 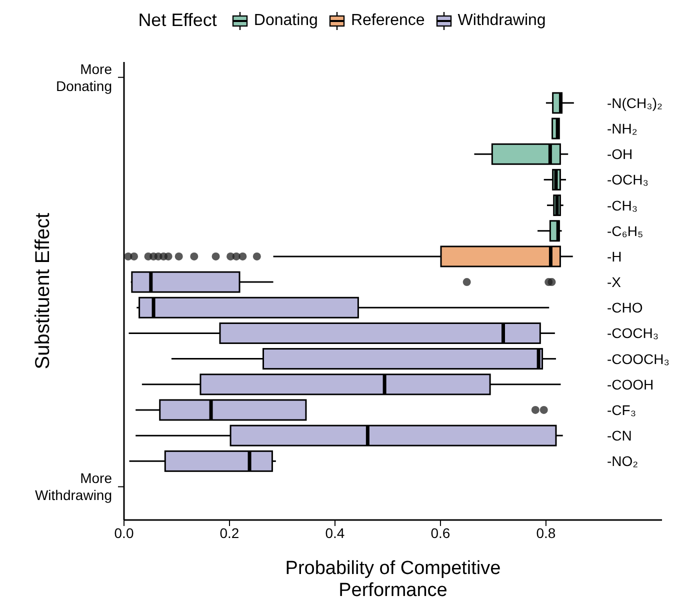 What do you see at coordinates (73, 487) in the screenshot?
I see `text: More Withdrawing` at bounding box center [73, 487].